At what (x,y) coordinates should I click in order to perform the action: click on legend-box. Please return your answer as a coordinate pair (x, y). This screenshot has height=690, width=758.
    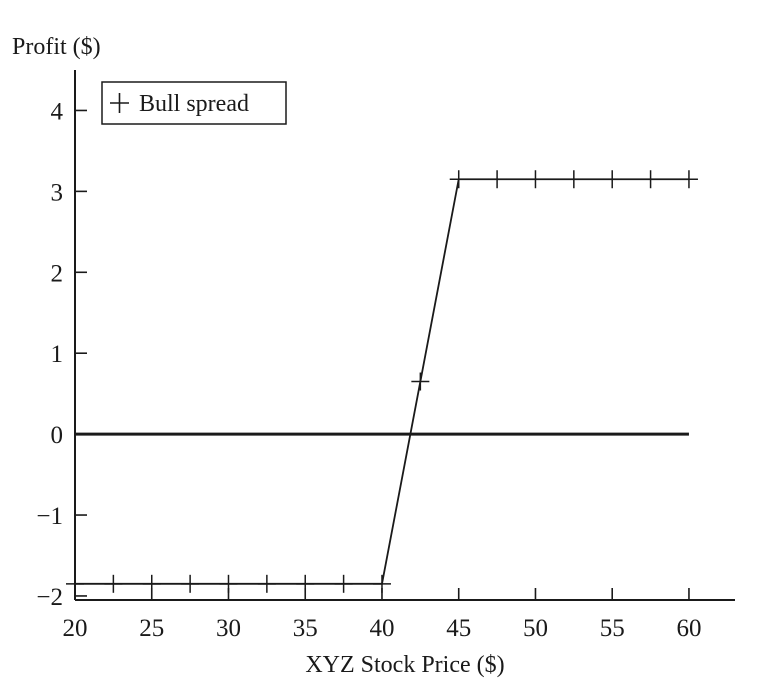
    Looking at the image, I should click on (194, 103).